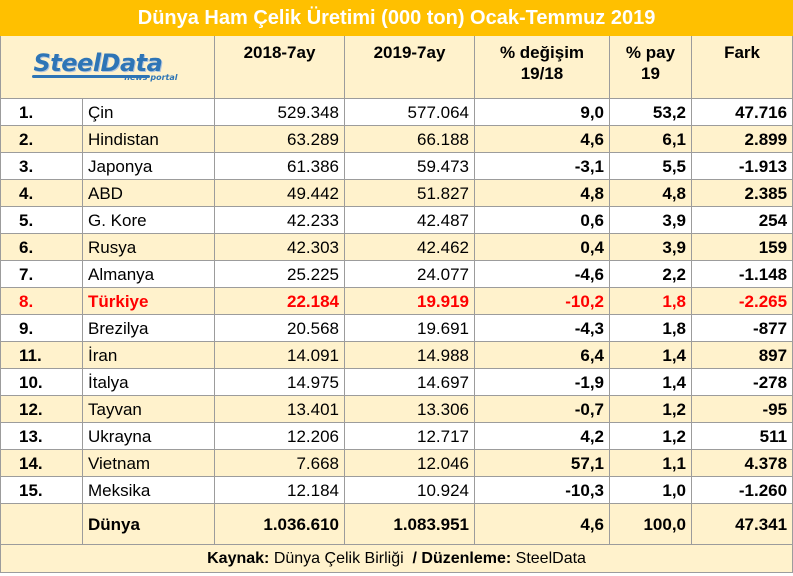 The width and height of the screenshot is (793, 576). I want to click on rank-cell: 15., so click(41, 490).